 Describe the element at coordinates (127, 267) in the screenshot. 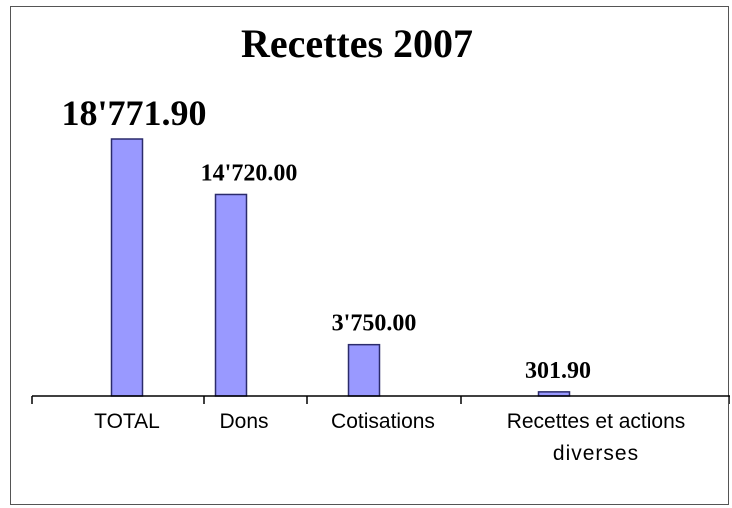

I see `bar-total` at that location.